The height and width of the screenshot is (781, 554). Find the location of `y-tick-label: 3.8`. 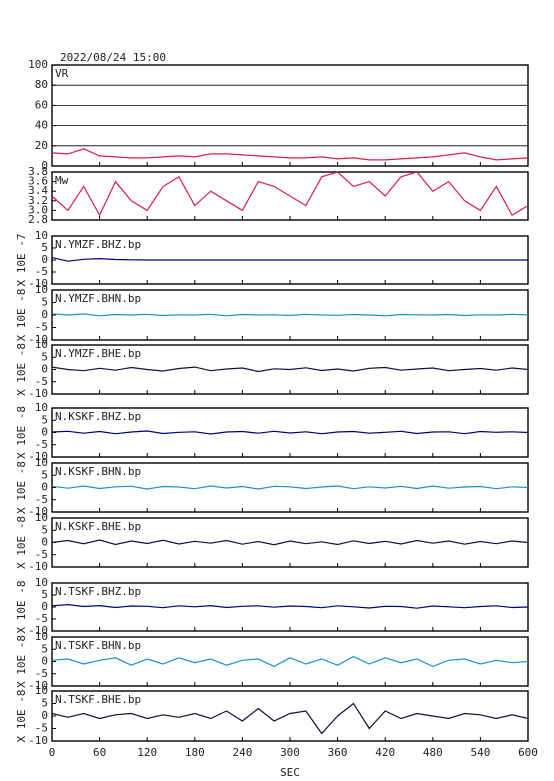

y-tick-label: 3.8 is located at coordinates (38, 171).